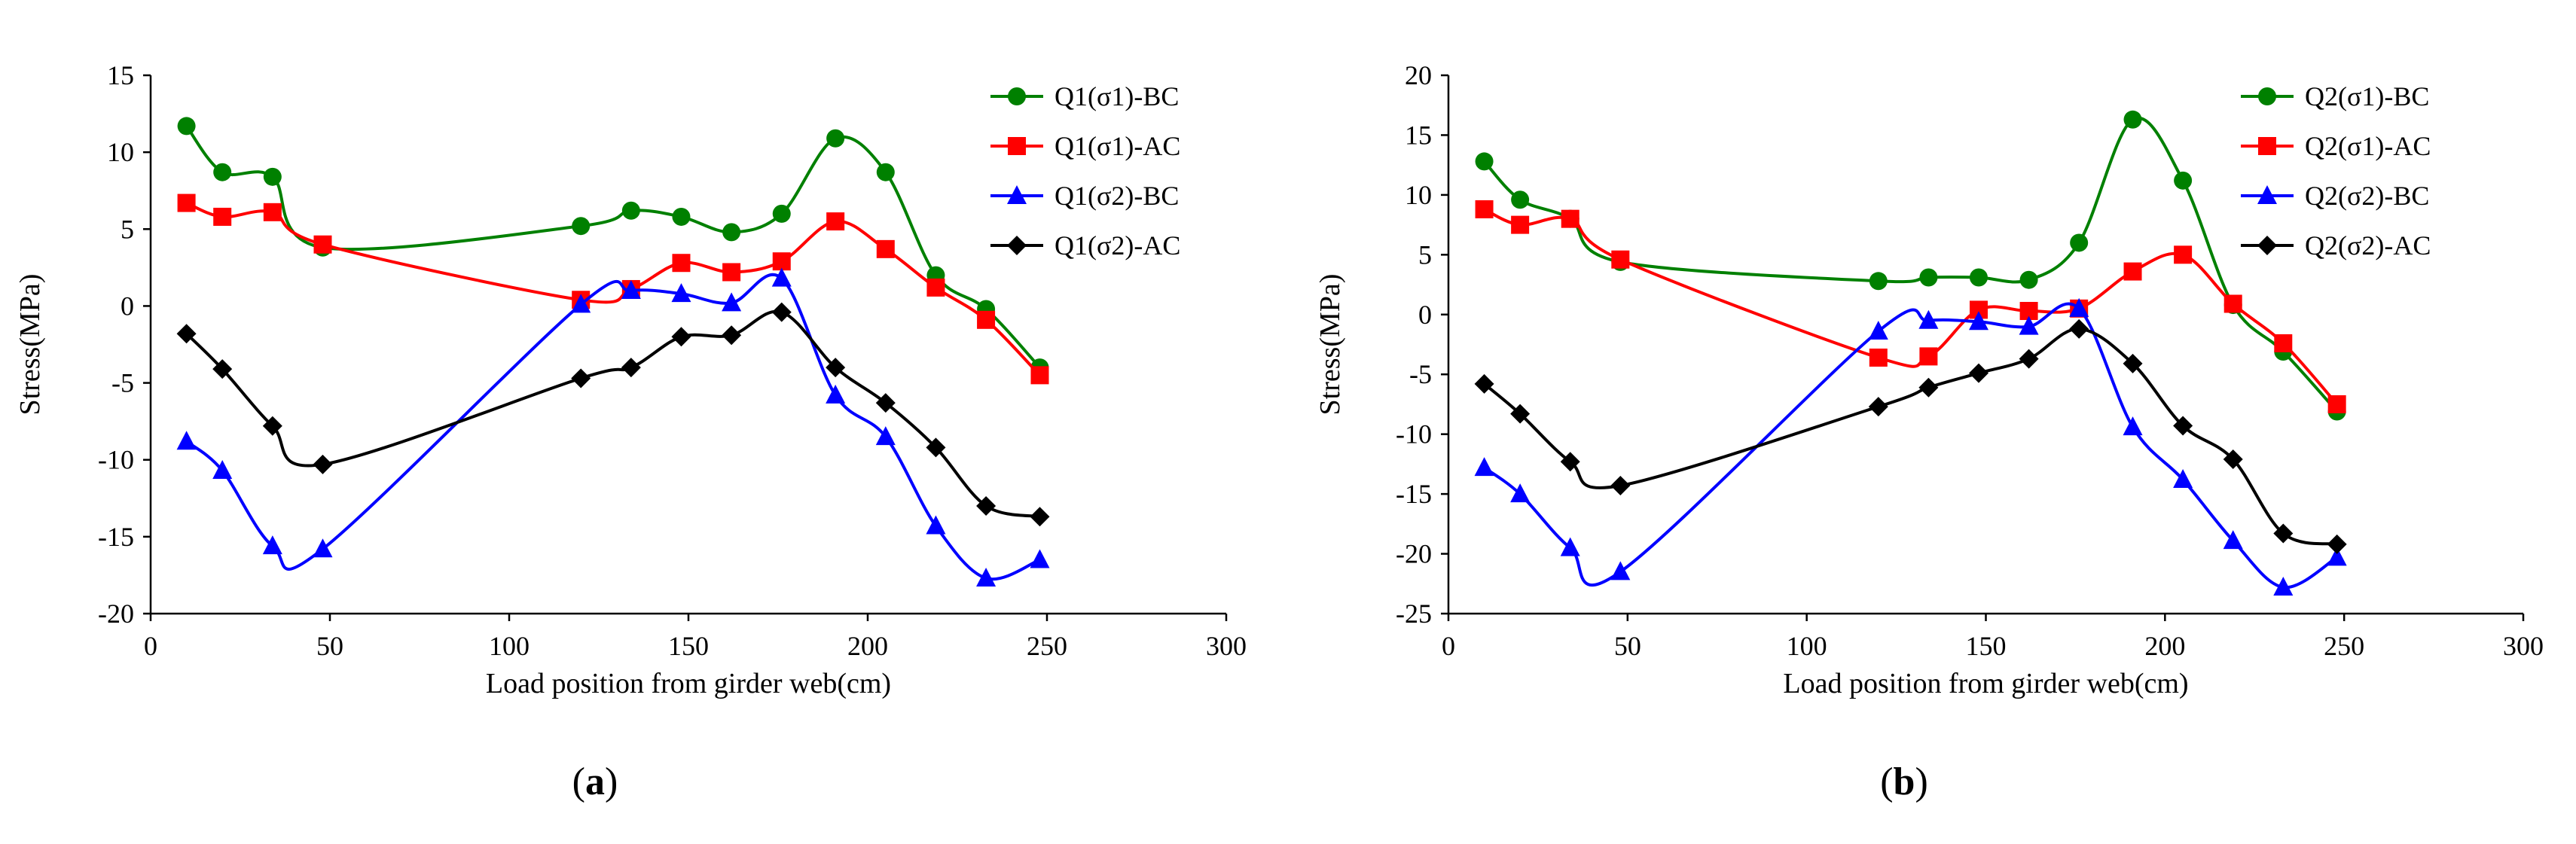 Image resolution: width=2576 pixels, height=844 pixels. I want to click on series-Q1(σ2)-BC, so click(613, 427).